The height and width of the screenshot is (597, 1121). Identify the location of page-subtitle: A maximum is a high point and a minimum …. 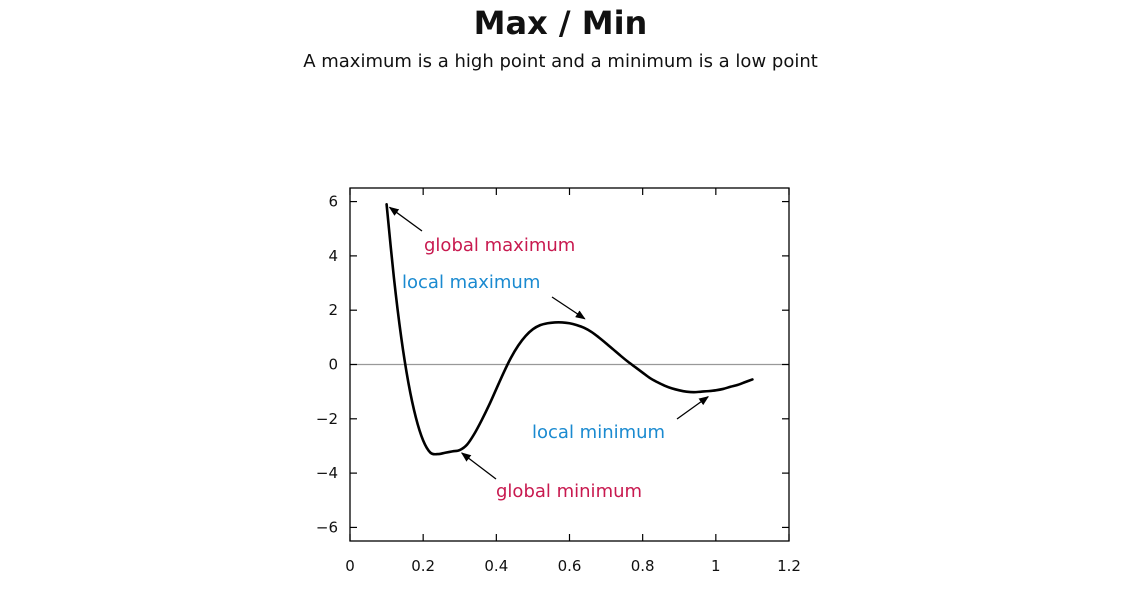
(560, 61).